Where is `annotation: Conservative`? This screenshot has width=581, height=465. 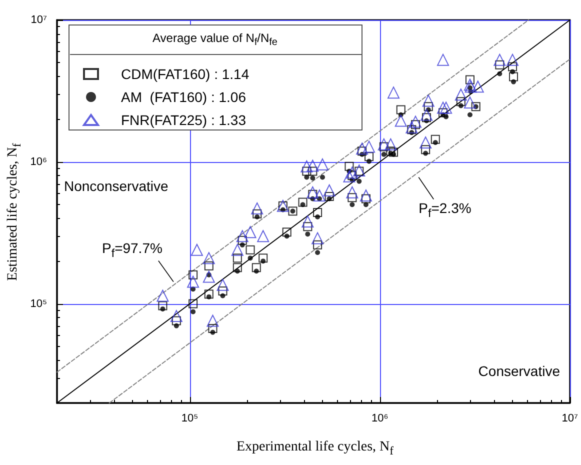 annotation: Conservative is located at coordinates (519, 371).